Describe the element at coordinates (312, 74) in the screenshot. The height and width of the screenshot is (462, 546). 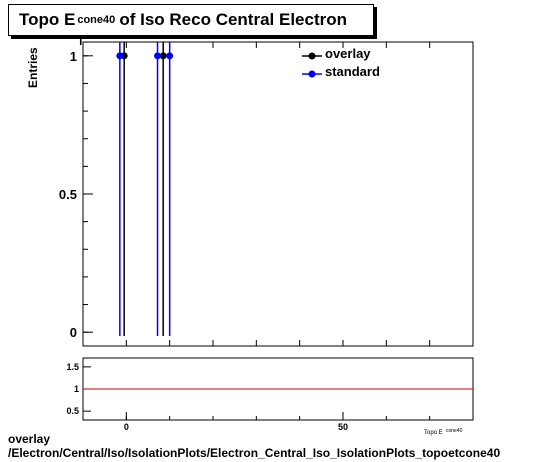
I see `legend-standard-marker` at that location.